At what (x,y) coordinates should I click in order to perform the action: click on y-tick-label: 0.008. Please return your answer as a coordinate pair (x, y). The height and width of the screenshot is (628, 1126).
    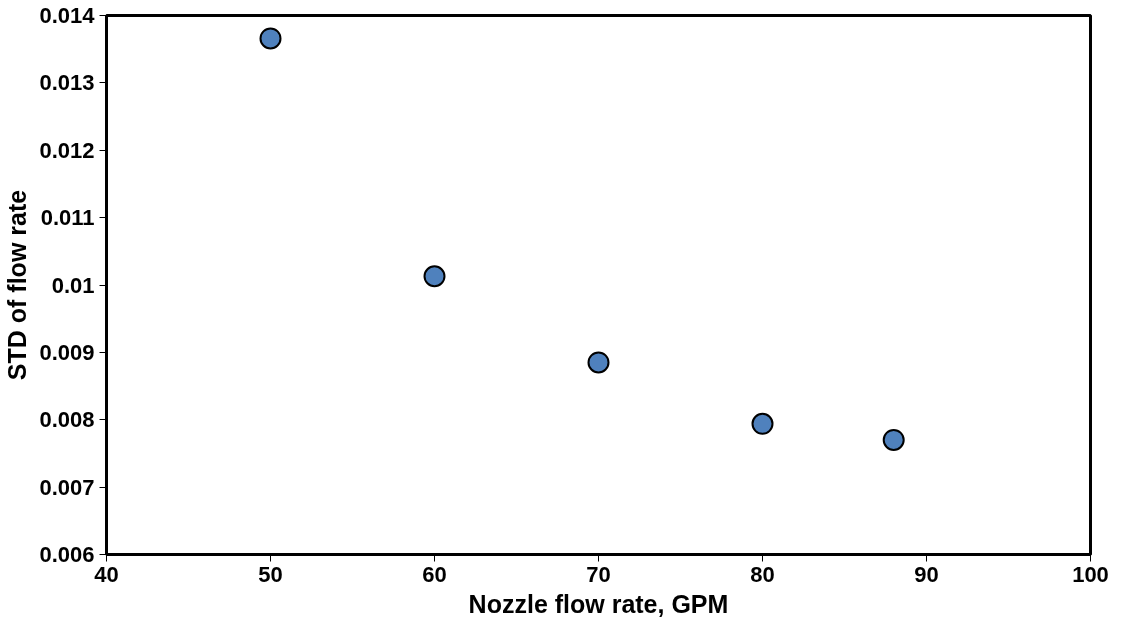
    Looking at the image, I should click on (67, 420).